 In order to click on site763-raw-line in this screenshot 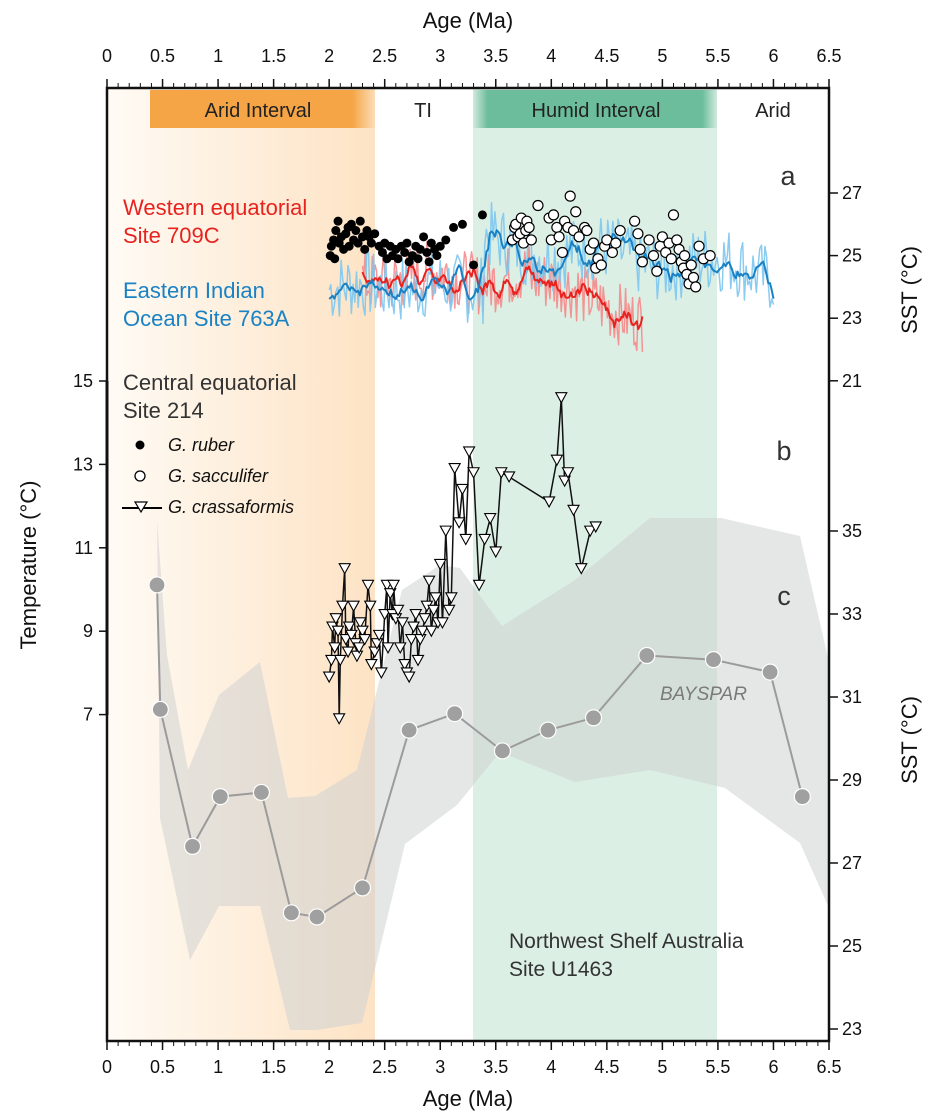, I will do `click(551, 263)`.